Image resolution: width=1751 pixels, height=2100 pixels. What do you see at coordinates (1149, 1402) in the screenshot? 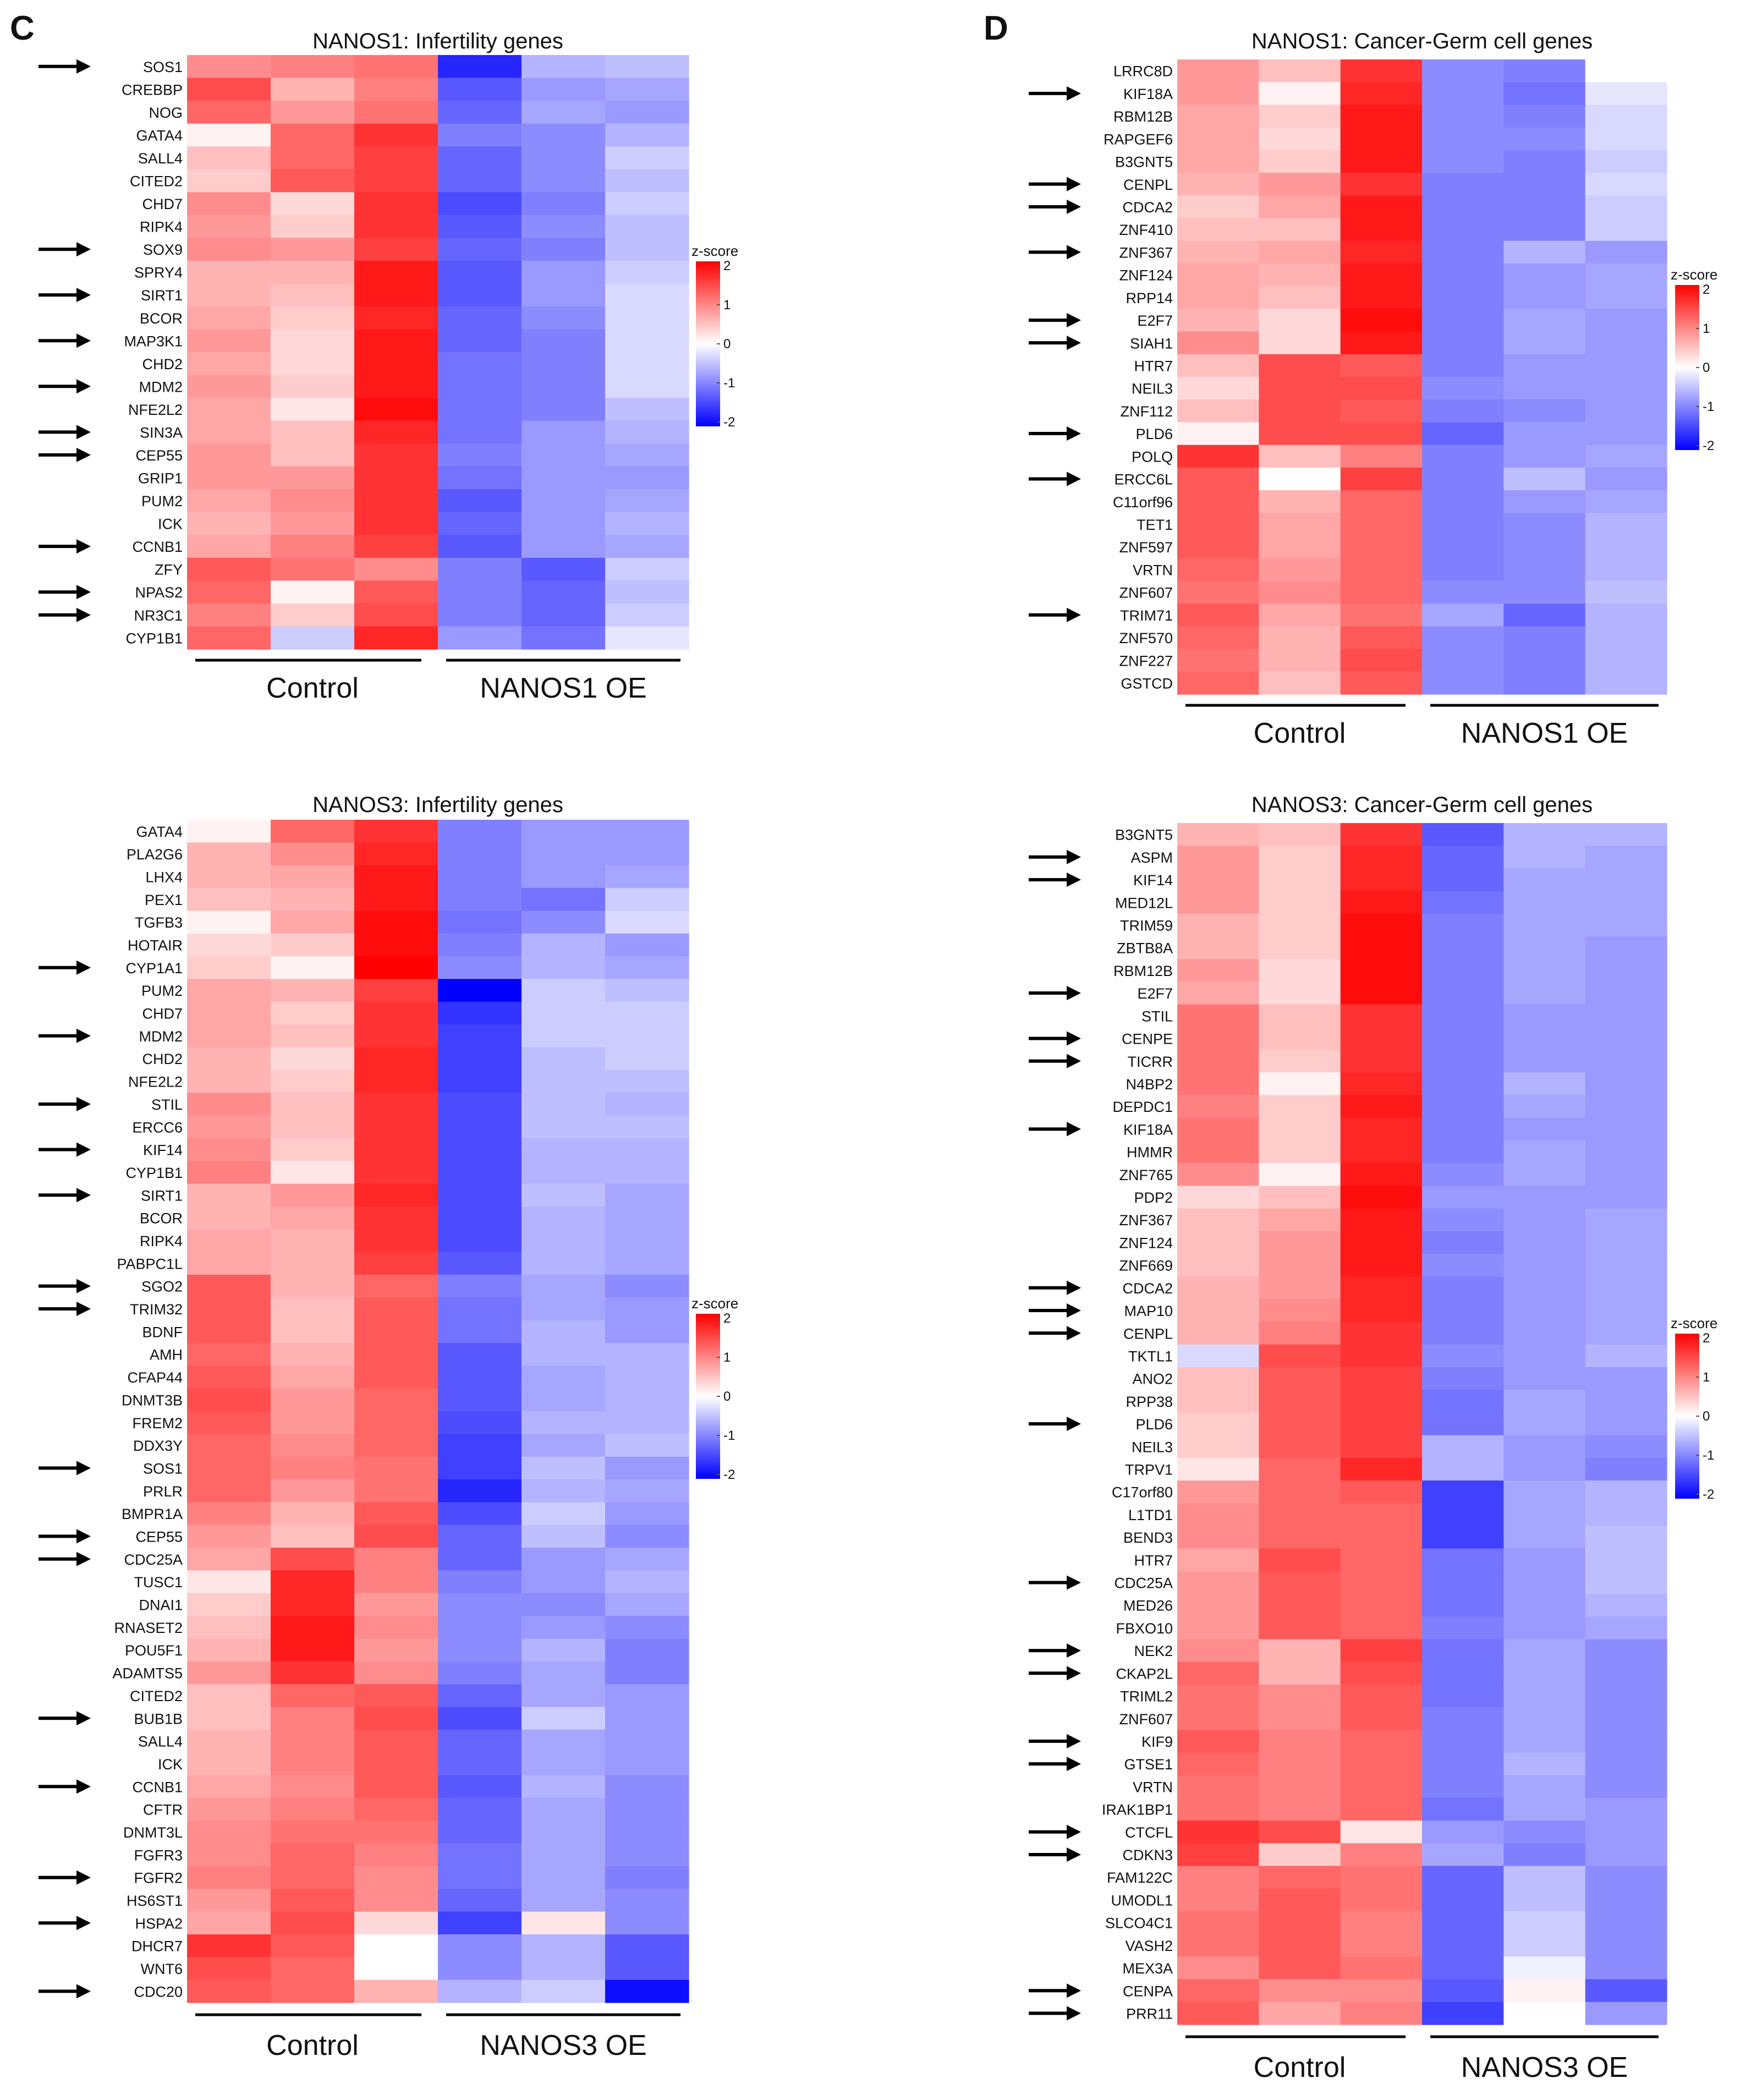
I see `gene-label: RPP38` at bounding box center [1149, 1402].